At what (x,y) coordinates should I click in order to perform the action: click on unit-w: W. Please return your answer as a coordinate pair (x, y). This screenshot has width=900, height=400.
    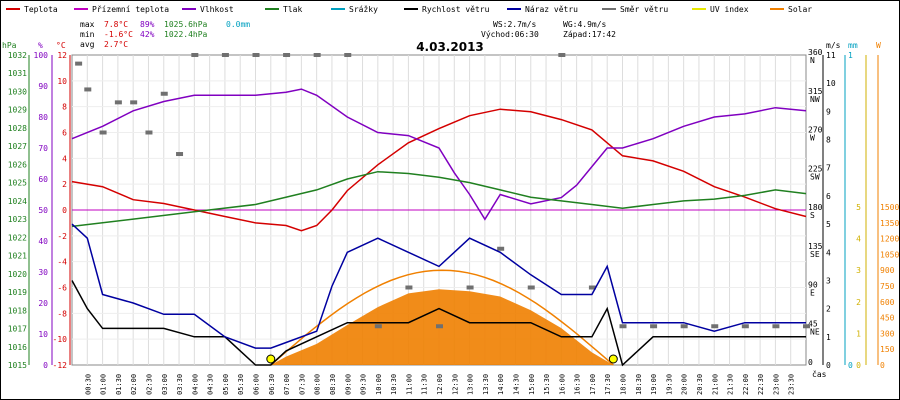
    Looking at the image, I should click on (878, 45).